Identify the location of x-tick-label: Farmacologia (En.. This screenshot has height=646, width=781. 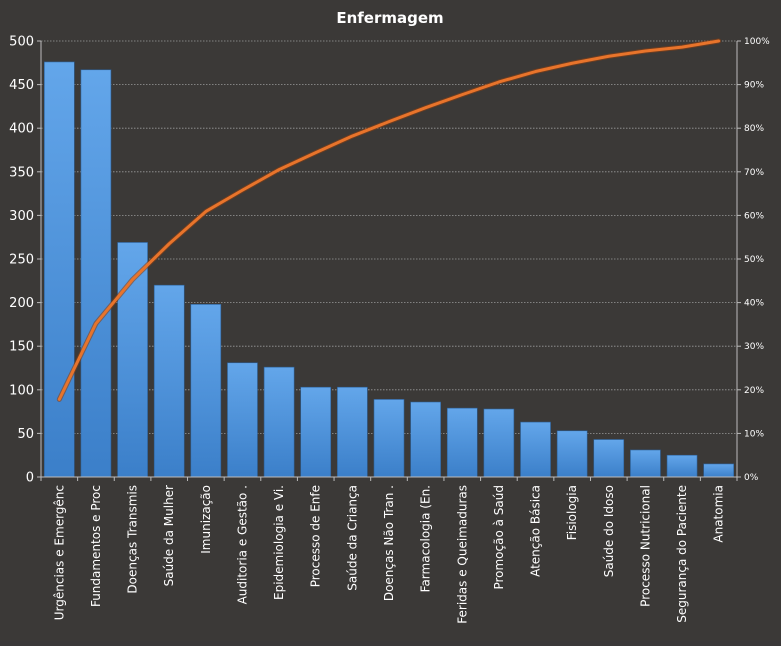
(426, 538).